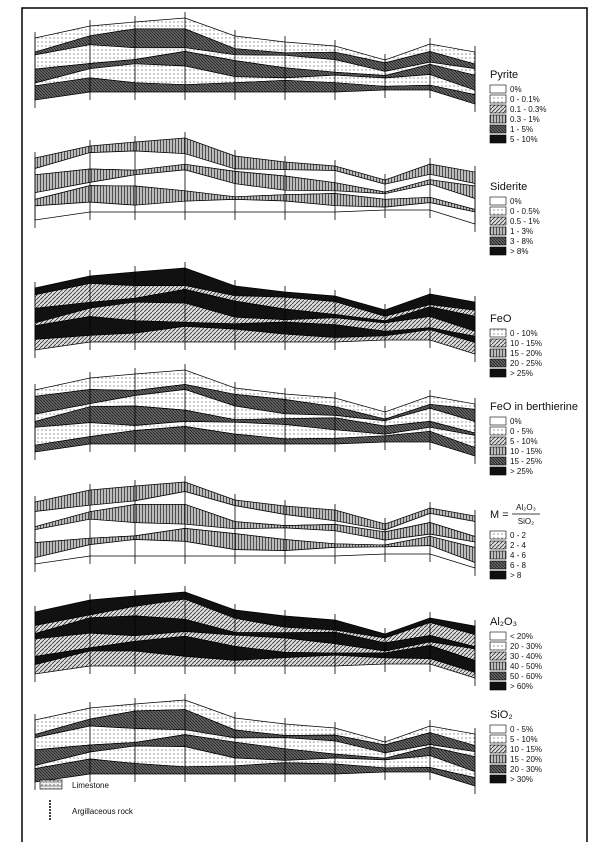  What do you see at coordinates (525, 99) in the screenshot?
I see `legend-label: 0 - 0.1%` at bounding box center [525, 99].